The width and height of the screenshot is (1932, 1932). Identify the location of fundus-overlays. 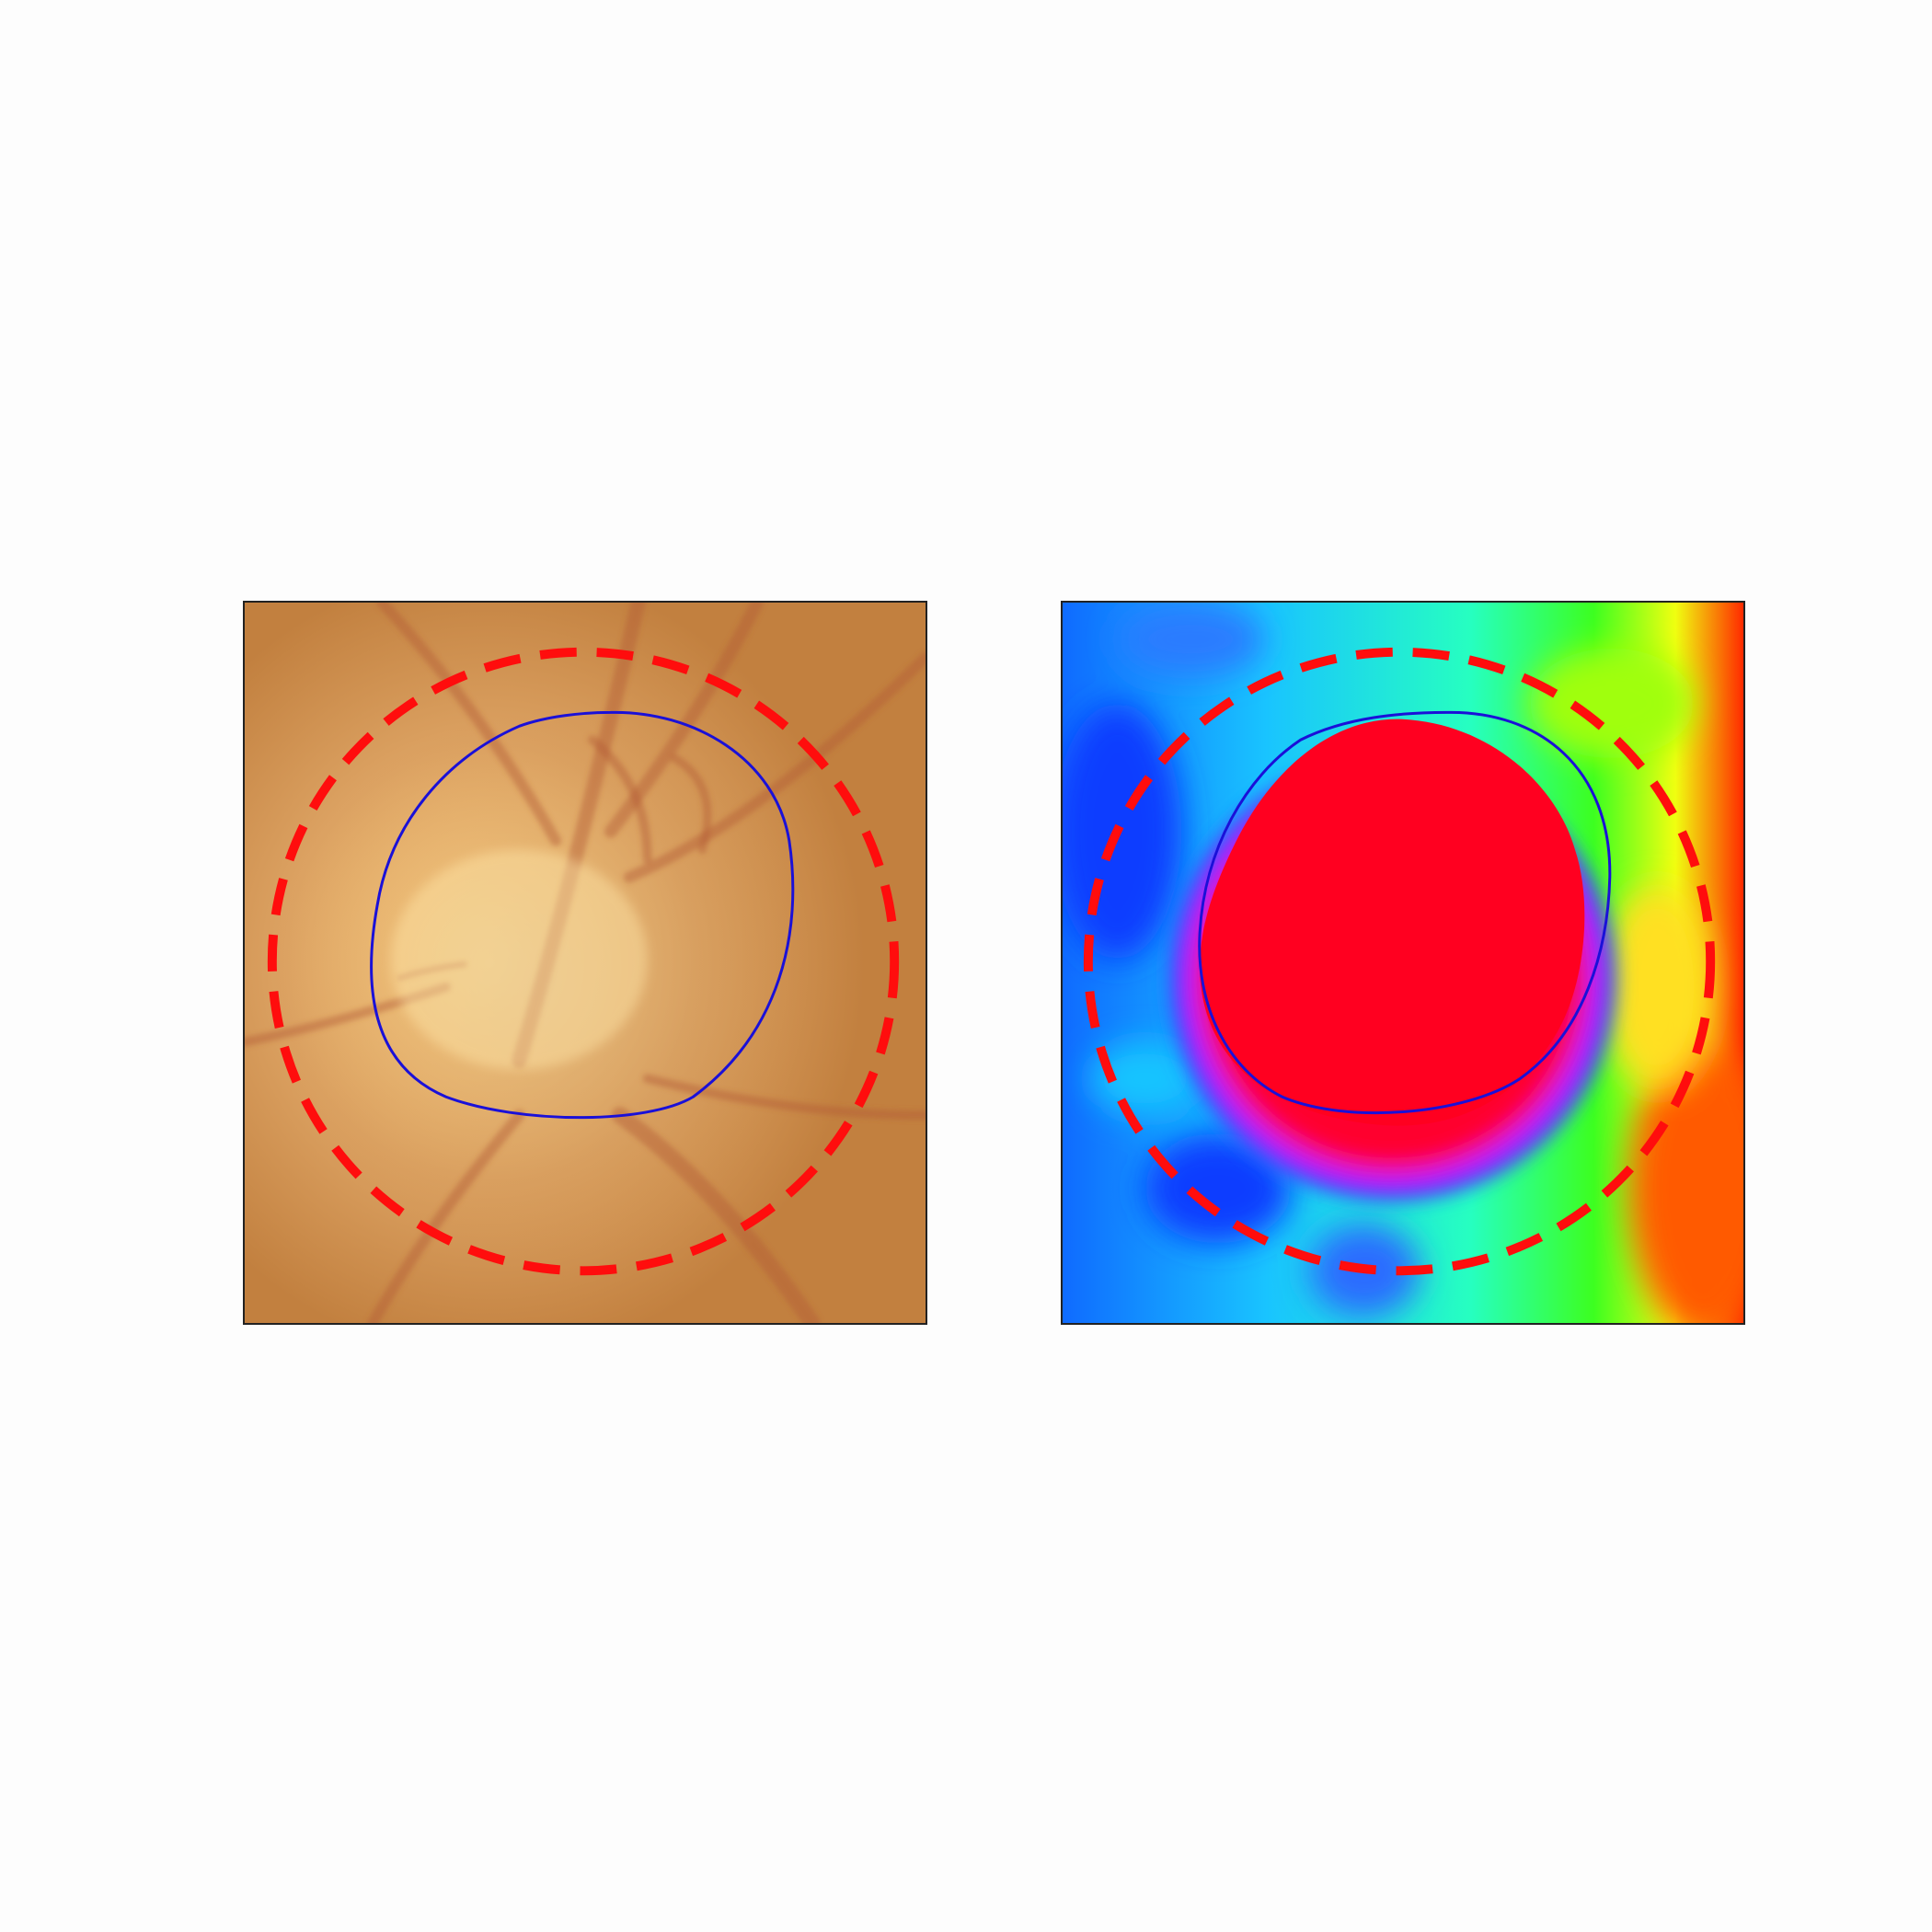
(583, 961).